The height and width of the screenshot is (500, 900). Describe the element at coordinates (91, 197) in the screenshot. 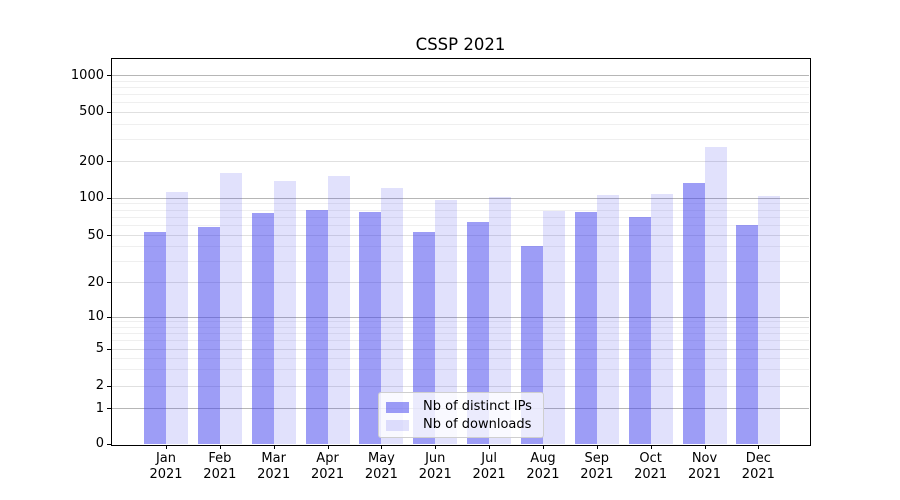

I see `y-axis-tick-label: 100` at that location.